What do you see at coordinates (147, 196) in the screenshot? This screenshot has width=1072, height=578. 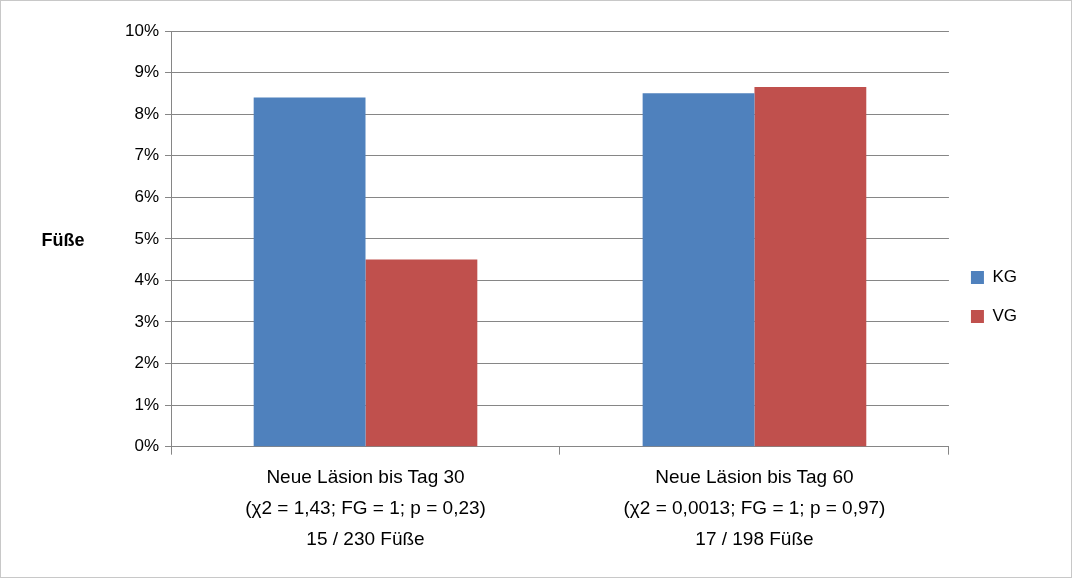 I see `y-tick-label: 6%` at bounding box center [147, 196].